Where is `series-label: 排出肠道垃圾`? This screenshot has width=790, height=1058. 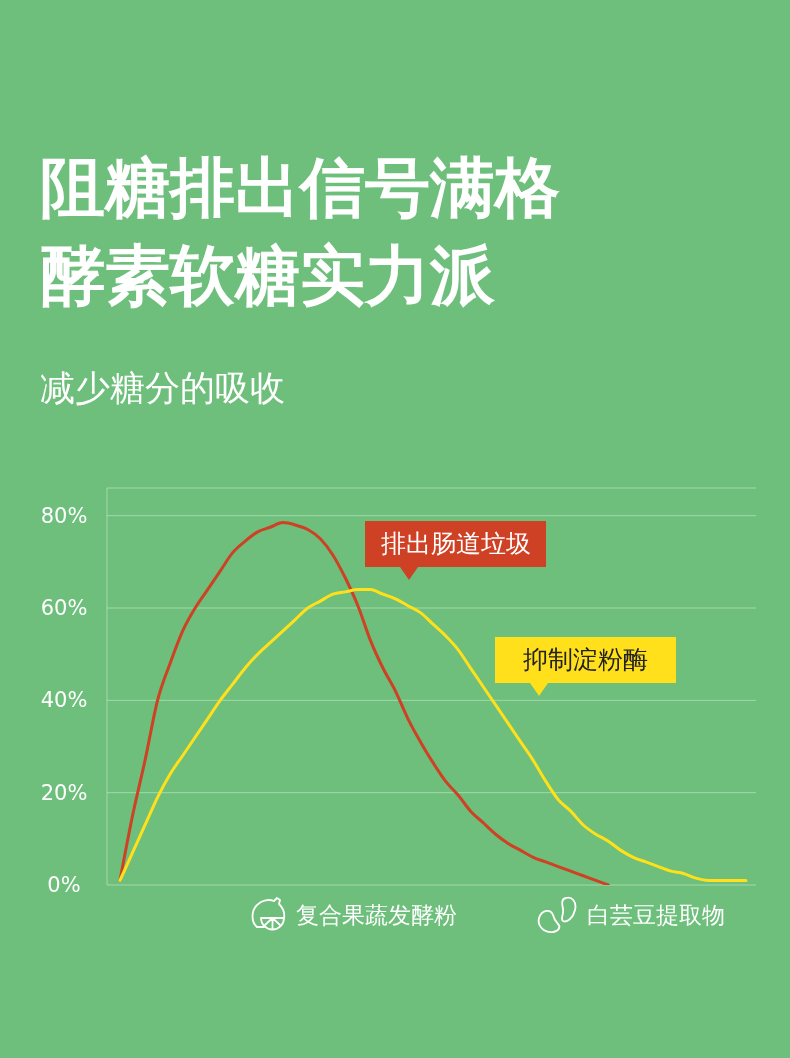
series-label: 排出肠道垃圾 is located at coordinates (455, 544).